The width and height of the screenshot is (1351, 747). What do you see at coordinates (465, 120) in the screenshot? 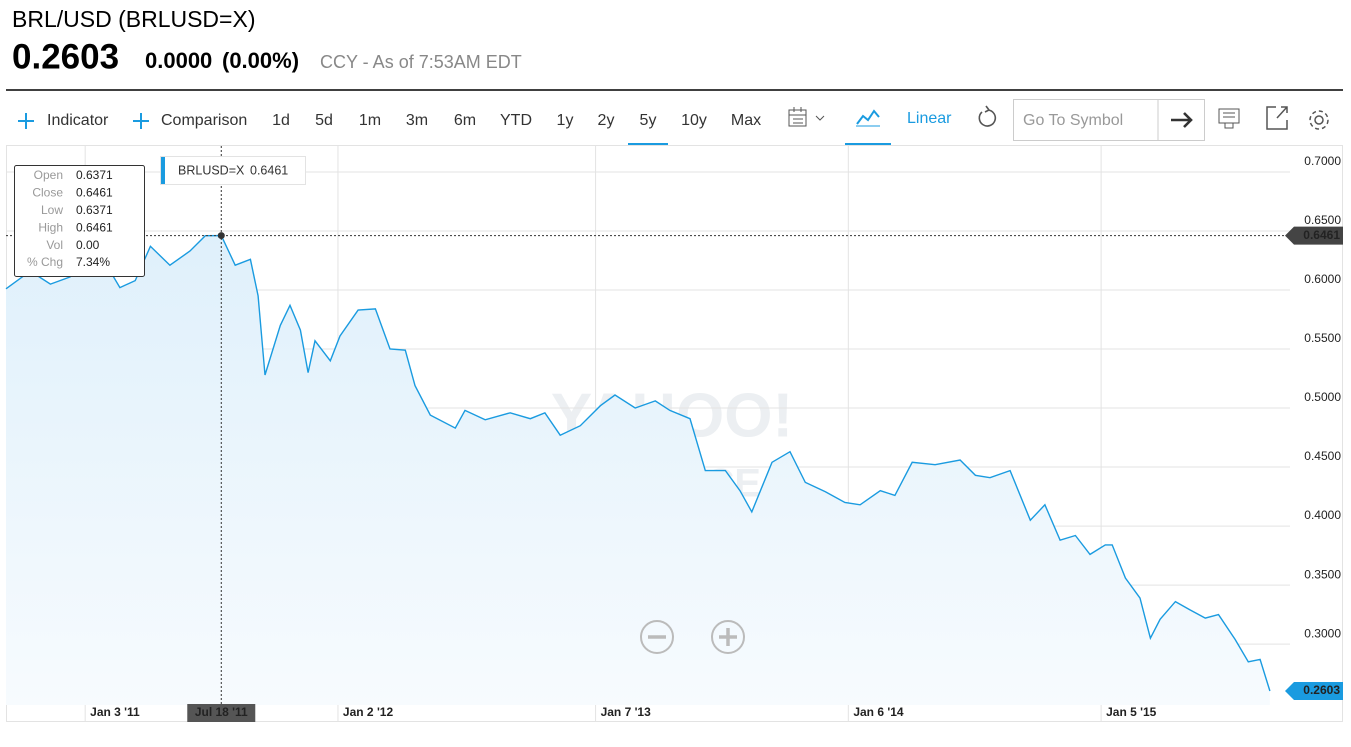
I see `range-button: 6m` at bounding box center [465, 120].